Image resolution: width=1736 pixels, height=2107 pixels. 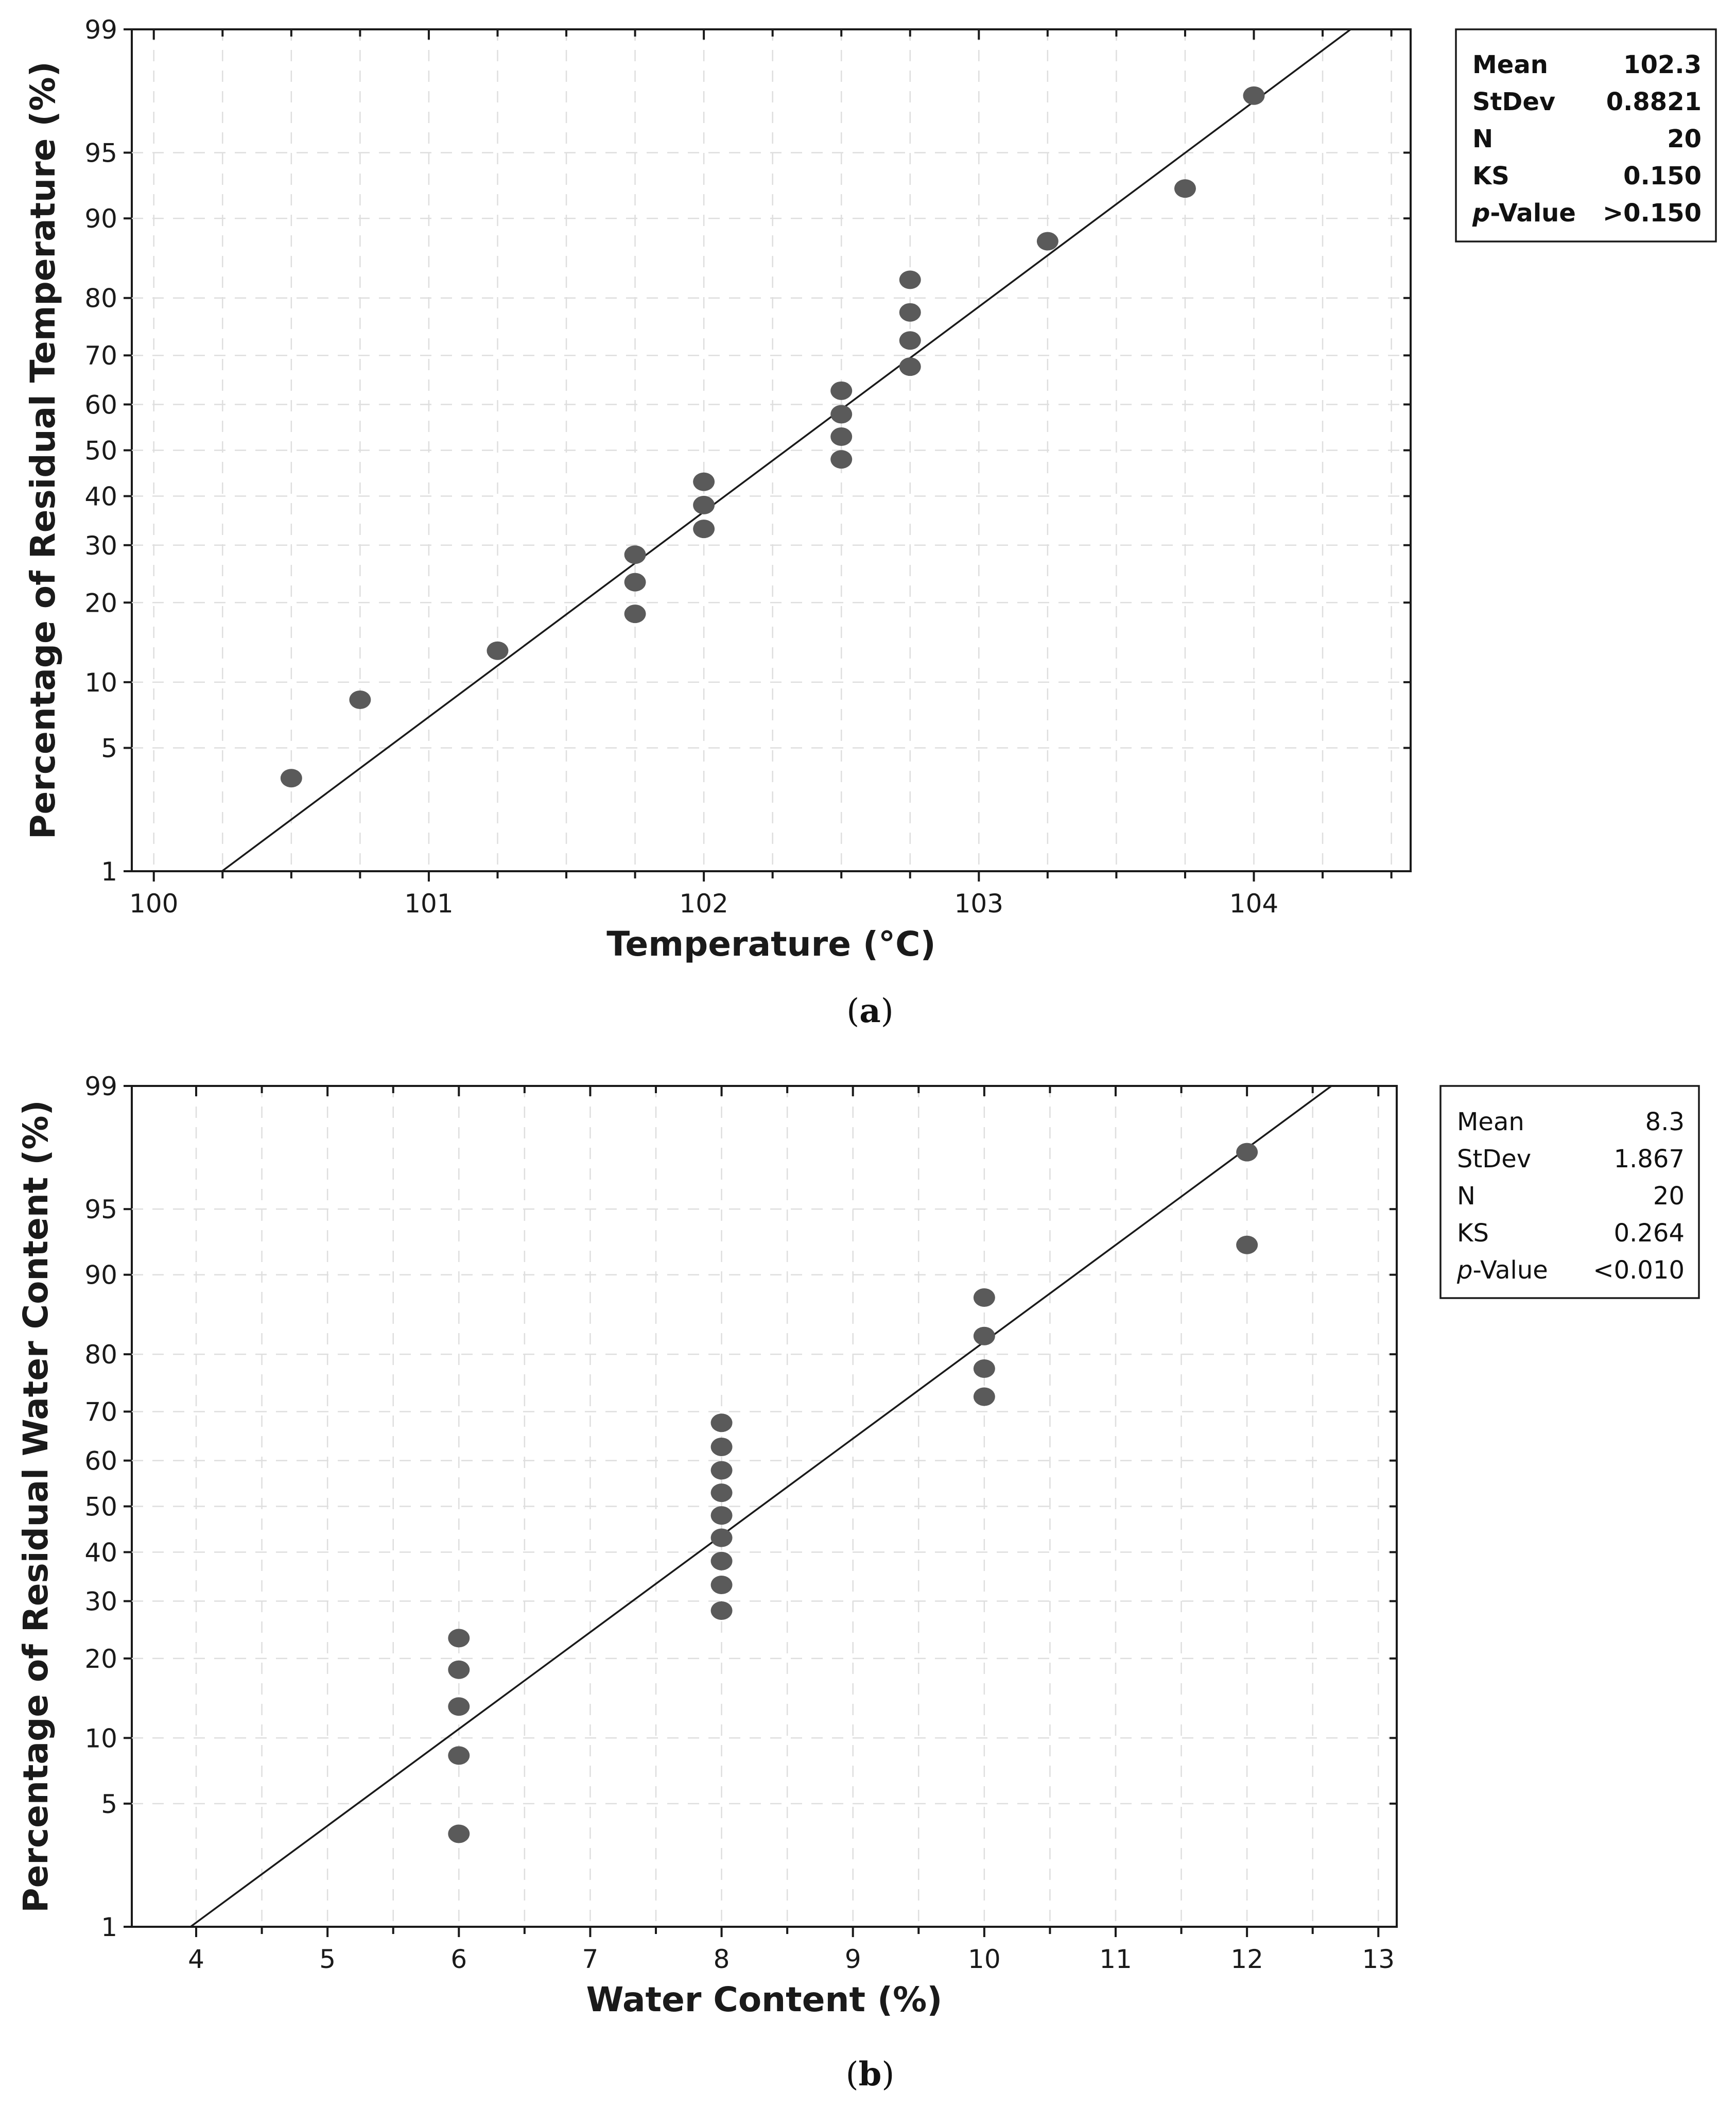 I want to click on stats-value: 20, so click(x=1685, y=139).